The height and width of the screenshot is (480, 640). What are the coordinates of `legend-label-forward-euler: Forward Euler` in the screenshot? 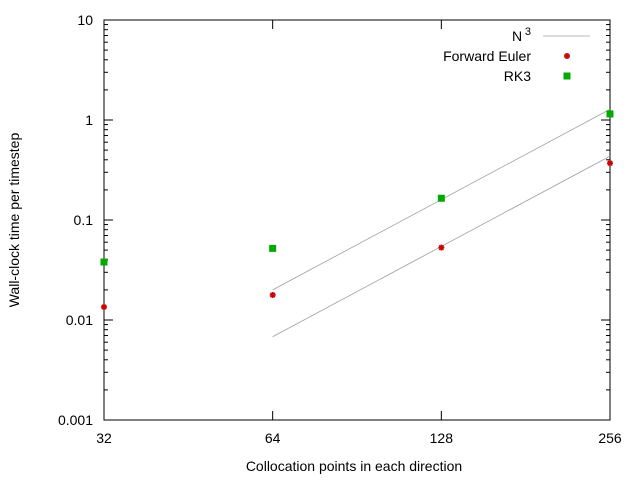 It's located at (487, 56).